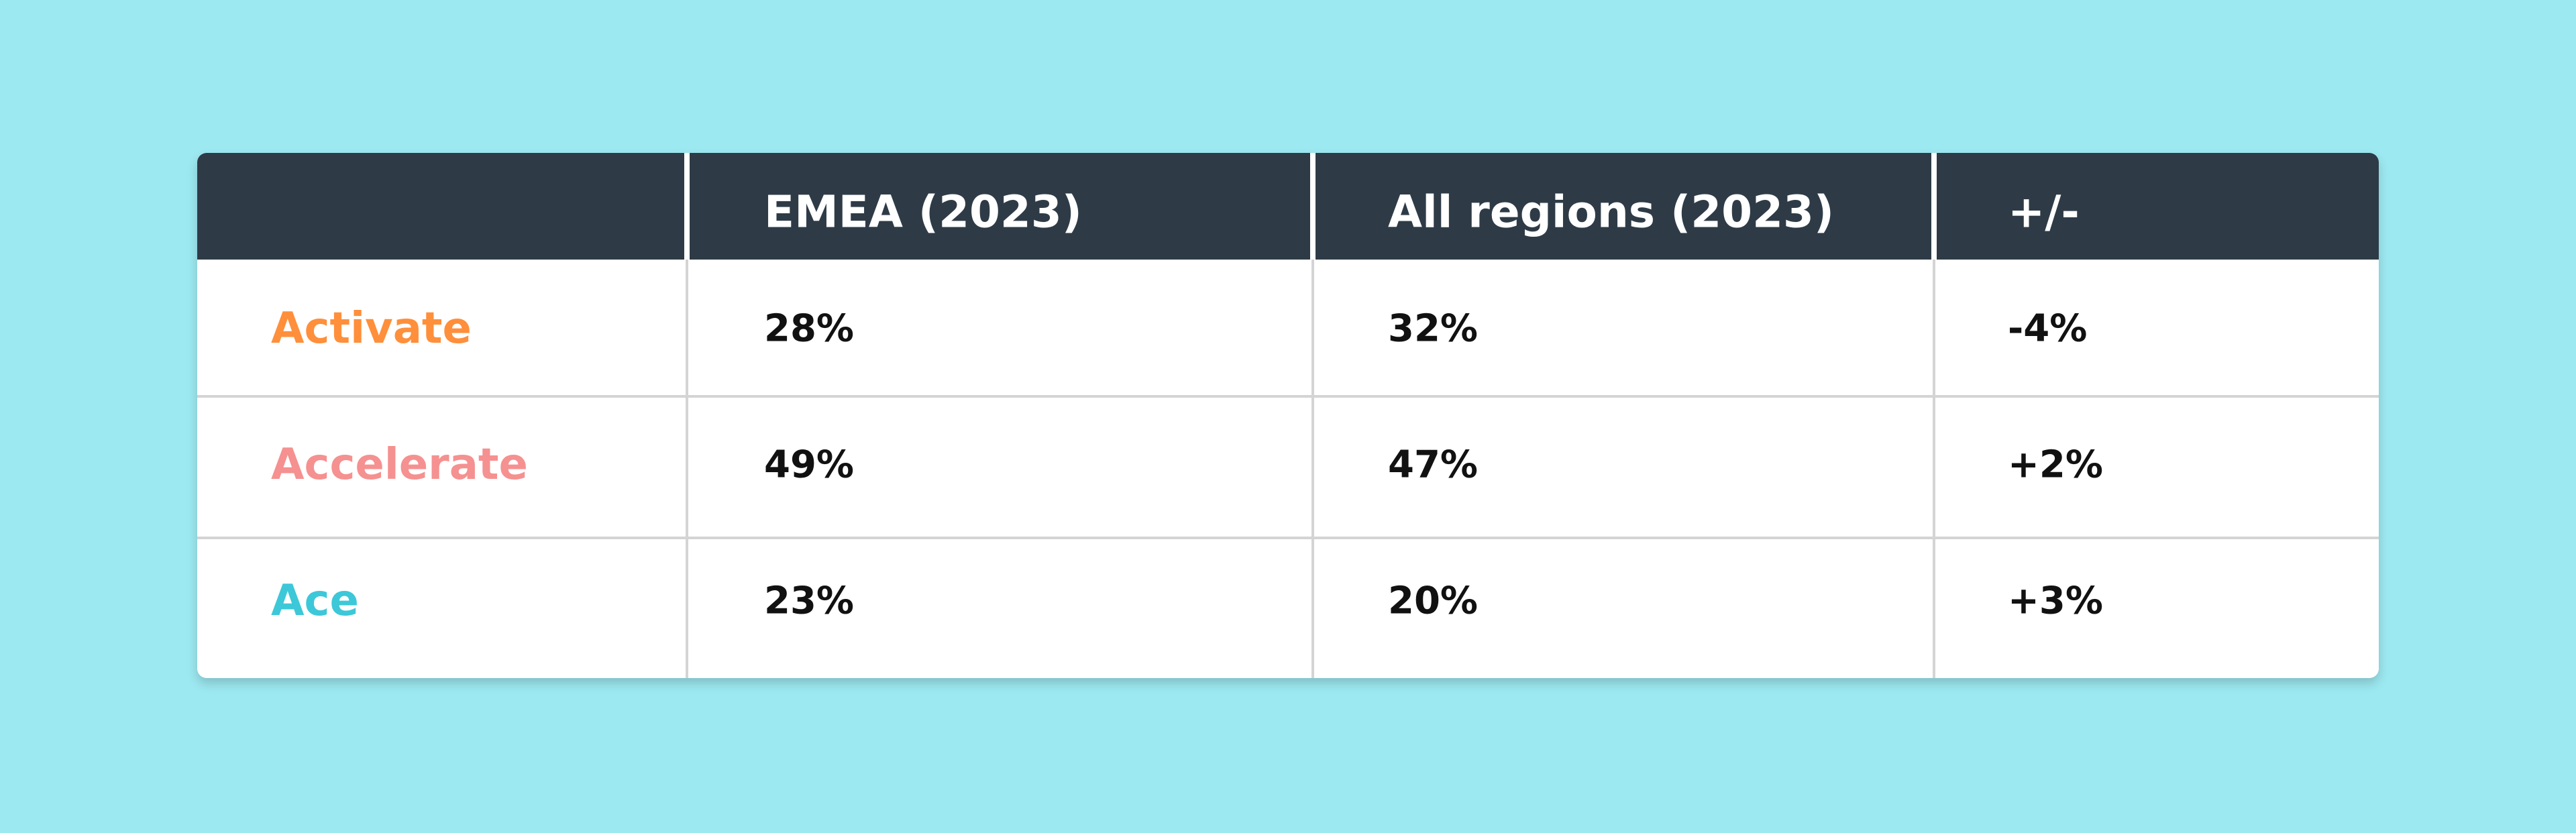 This screenshot has height=833, width=2576. What do you see at coordinates (1433, 601) in the screenshot?
I see `table-cell: 20%` at bounding box center [1433, 601].